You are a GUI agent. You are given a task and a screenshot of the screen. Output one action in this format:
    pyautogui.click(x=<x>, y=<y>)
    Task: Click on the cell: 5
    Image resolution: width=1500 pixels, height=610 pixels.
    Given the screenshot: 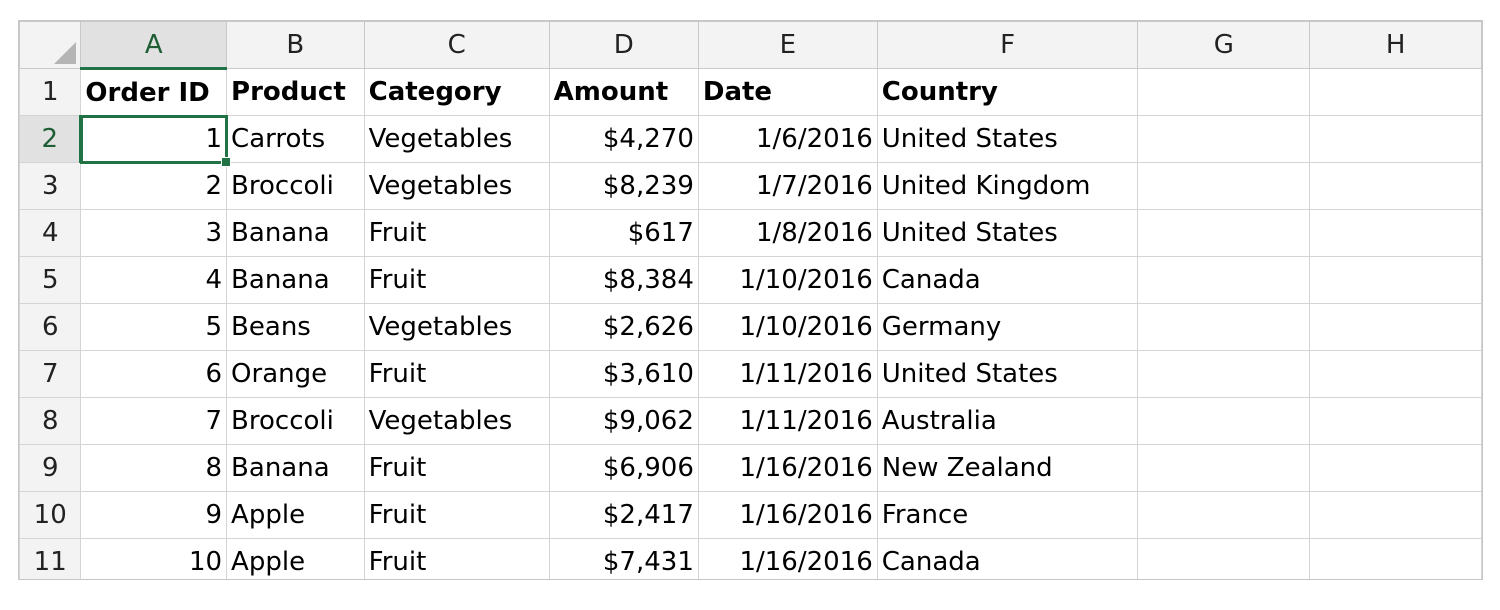 What is the action you would take?
    pyautogui.click(x=154, y=327)
    